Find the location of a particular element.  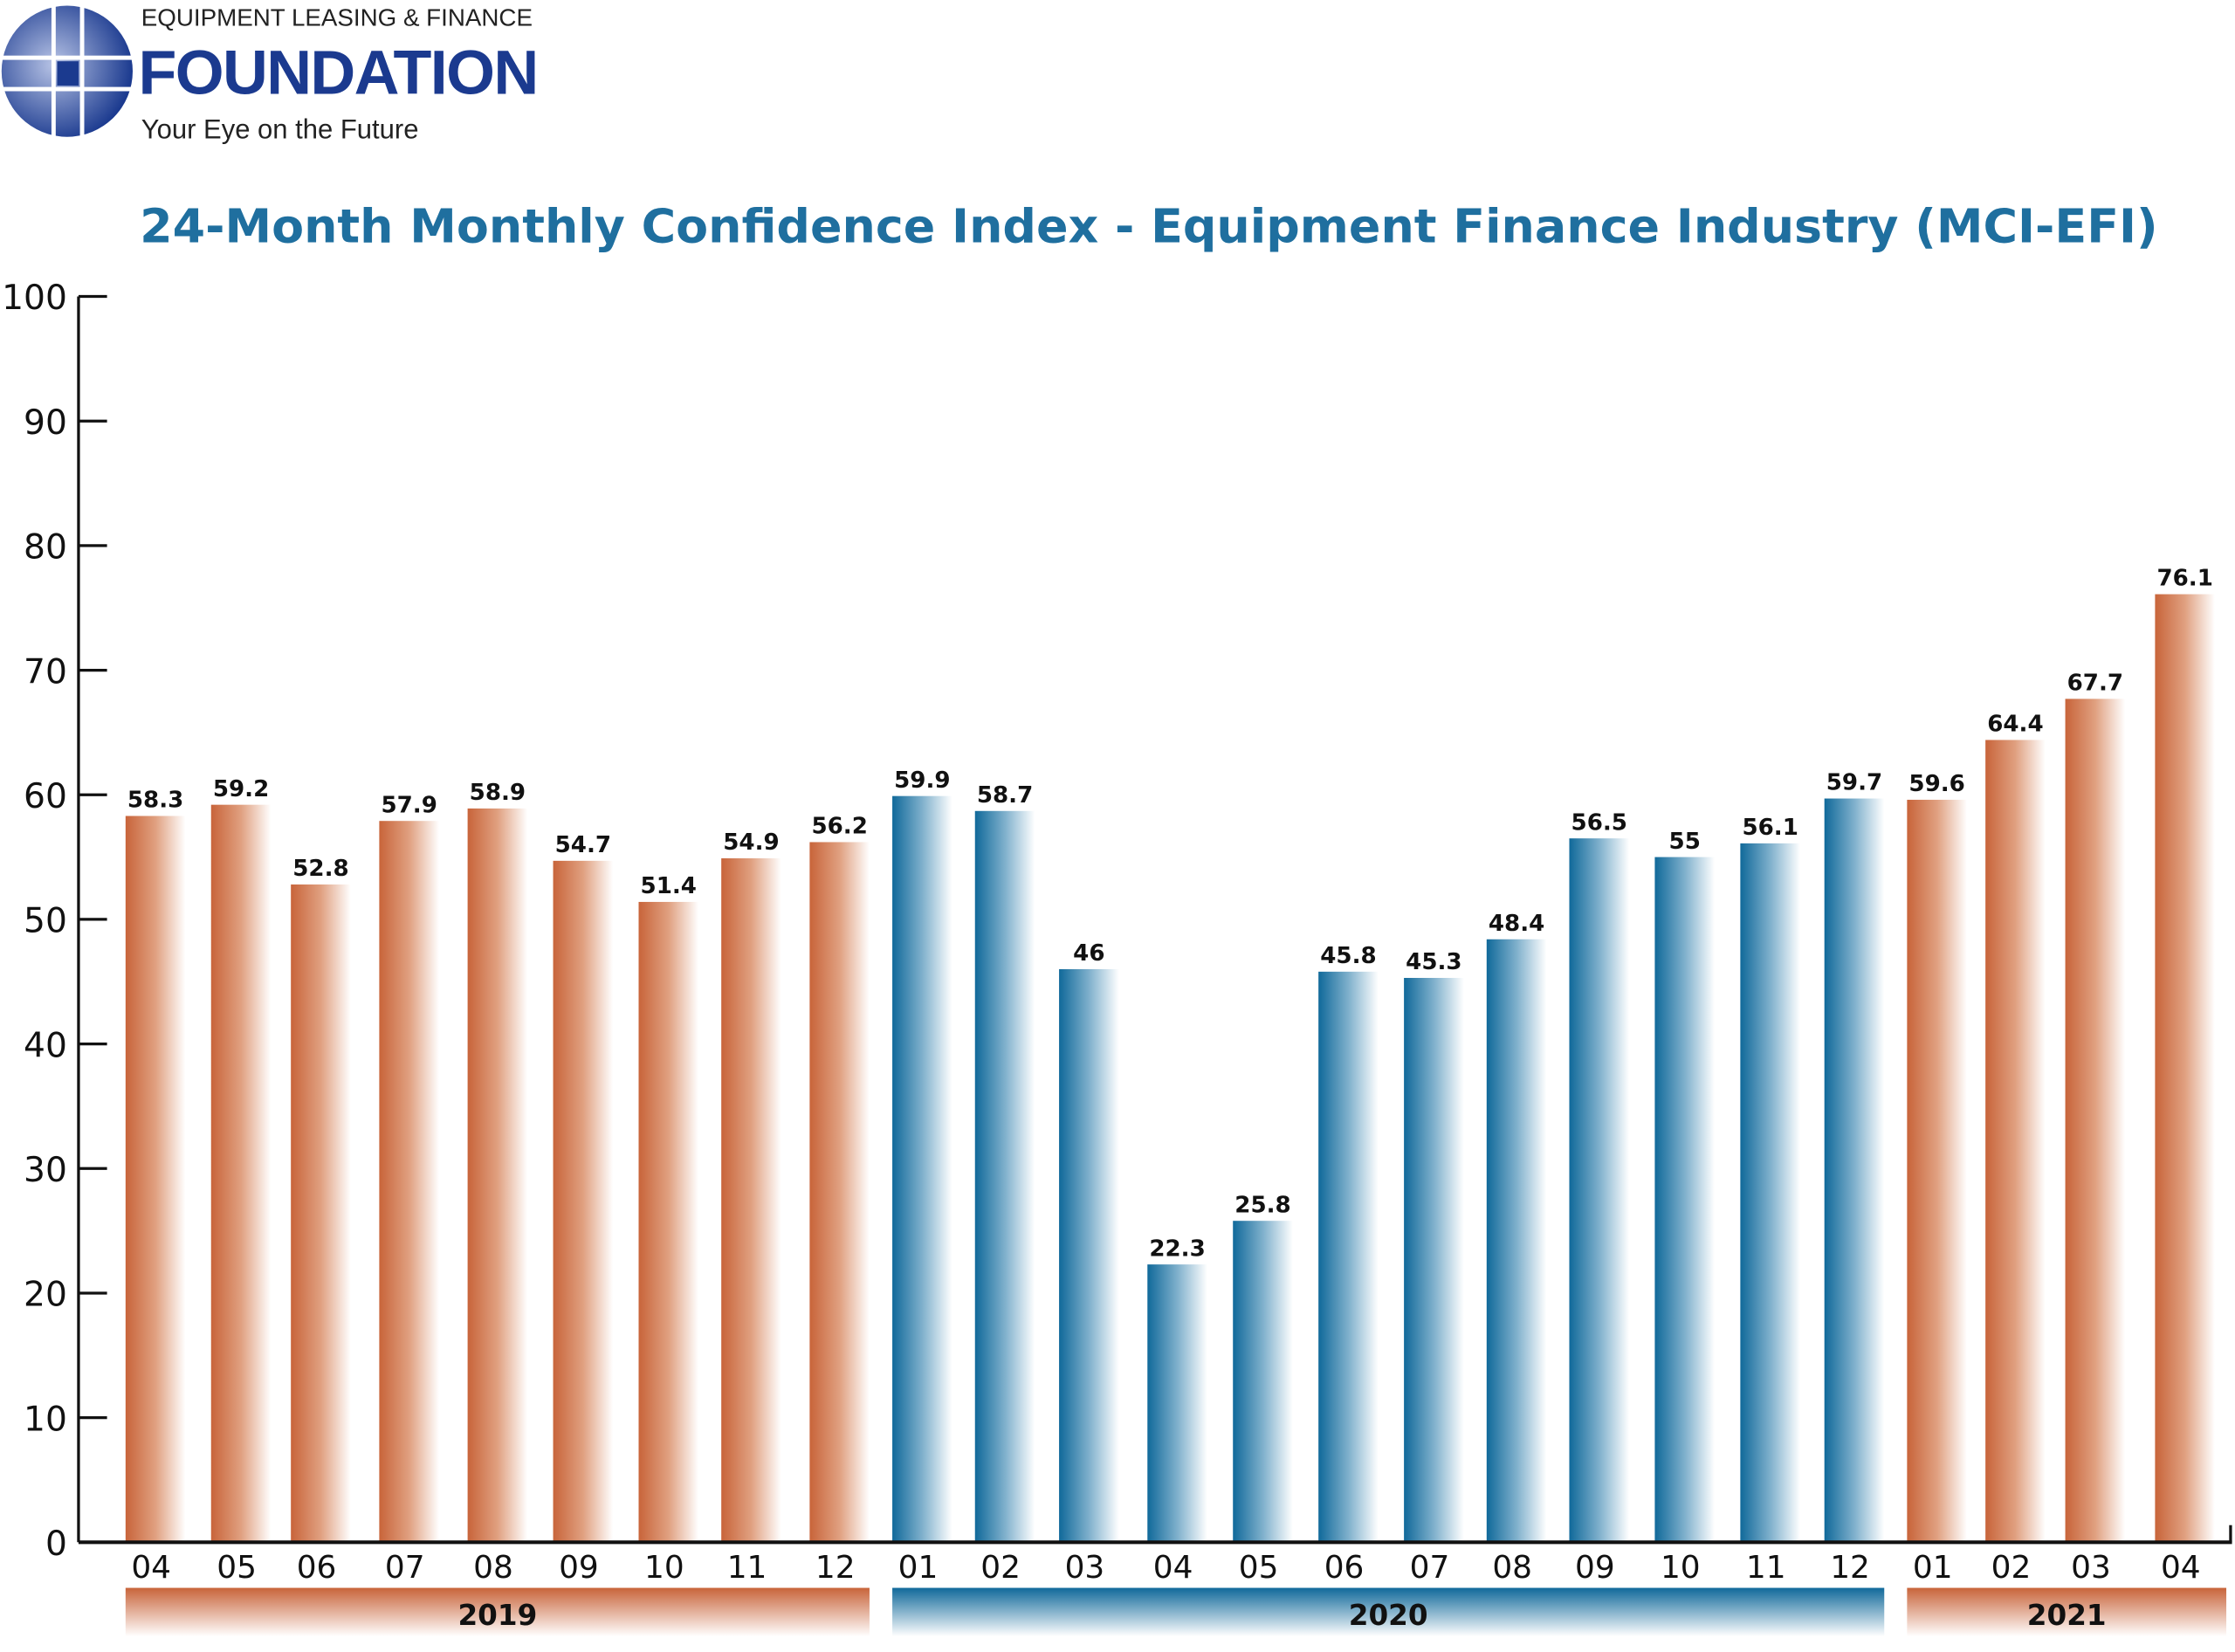

data-label: 64.4 is located at coordinates (2015, 725).